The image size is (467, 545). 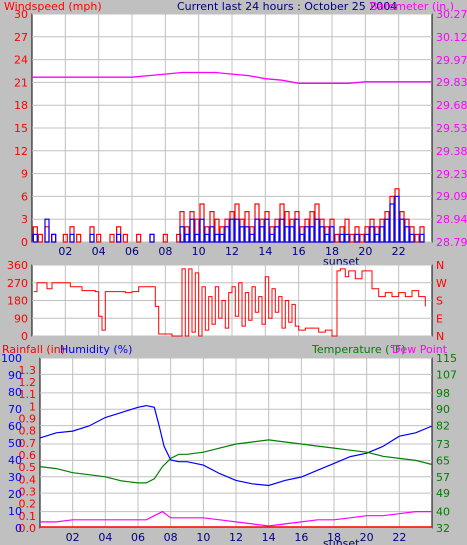 What do you see at coordinates (301, 537) in the screenshot?
I see `x-tick-label: 16` at bounding box center [301, 537].